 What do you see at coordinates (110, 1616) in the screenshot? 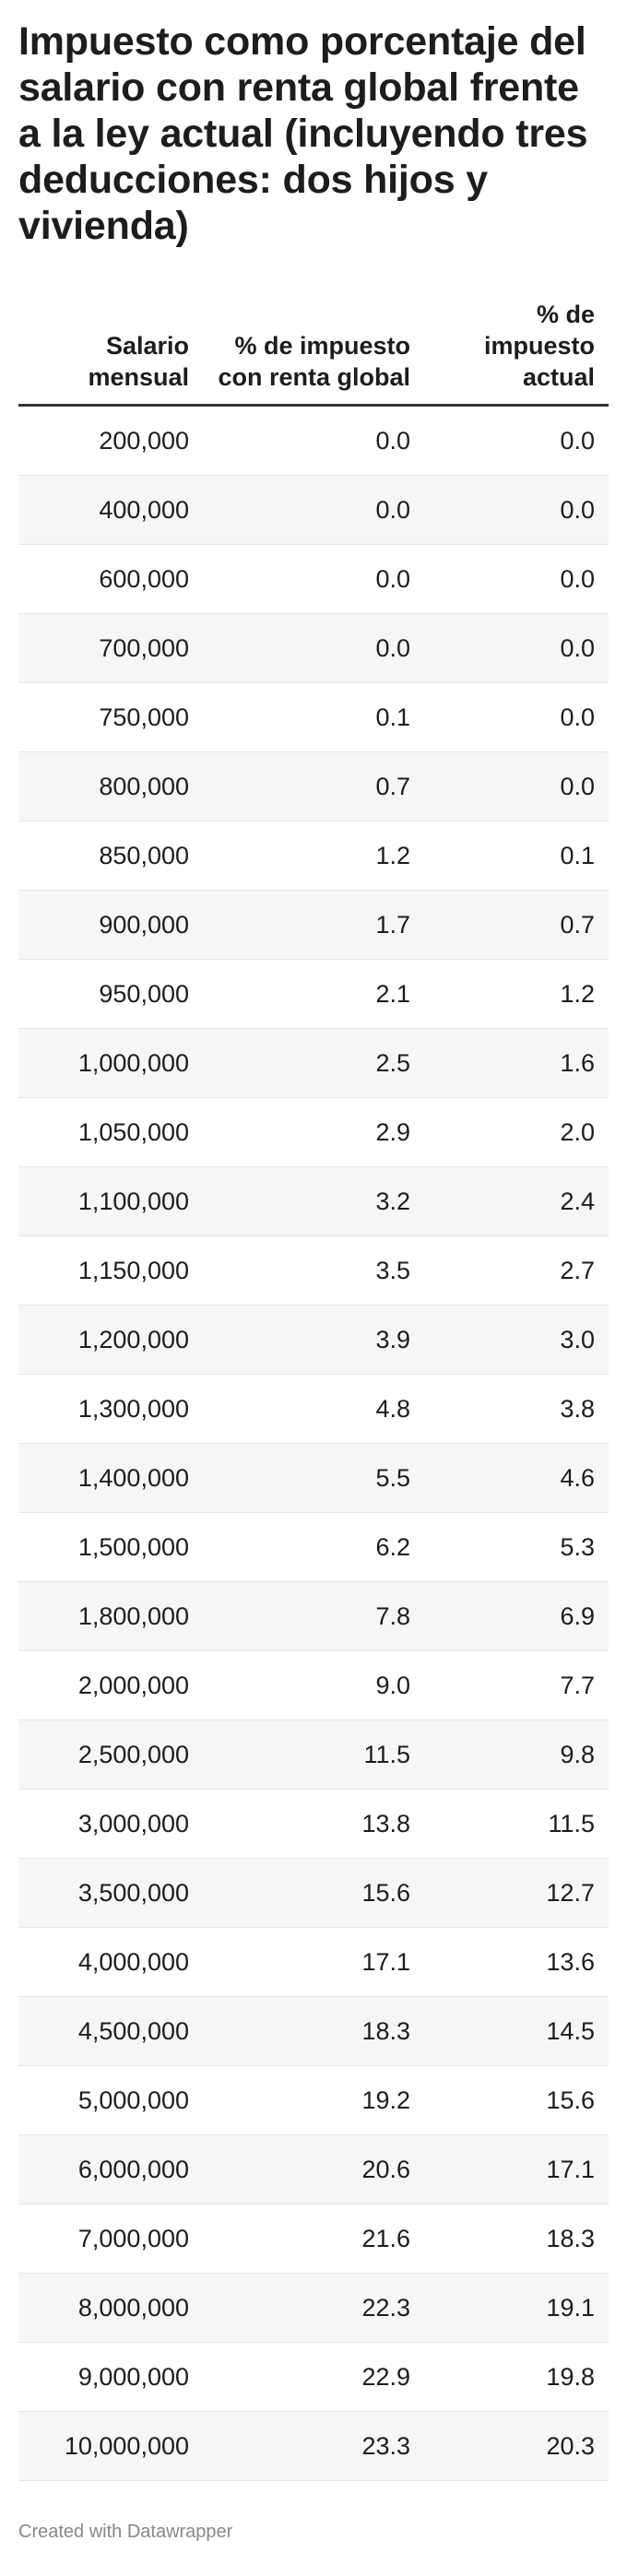
I see `cell-salary: 1,800,000` at bounding box center [110, 1616].